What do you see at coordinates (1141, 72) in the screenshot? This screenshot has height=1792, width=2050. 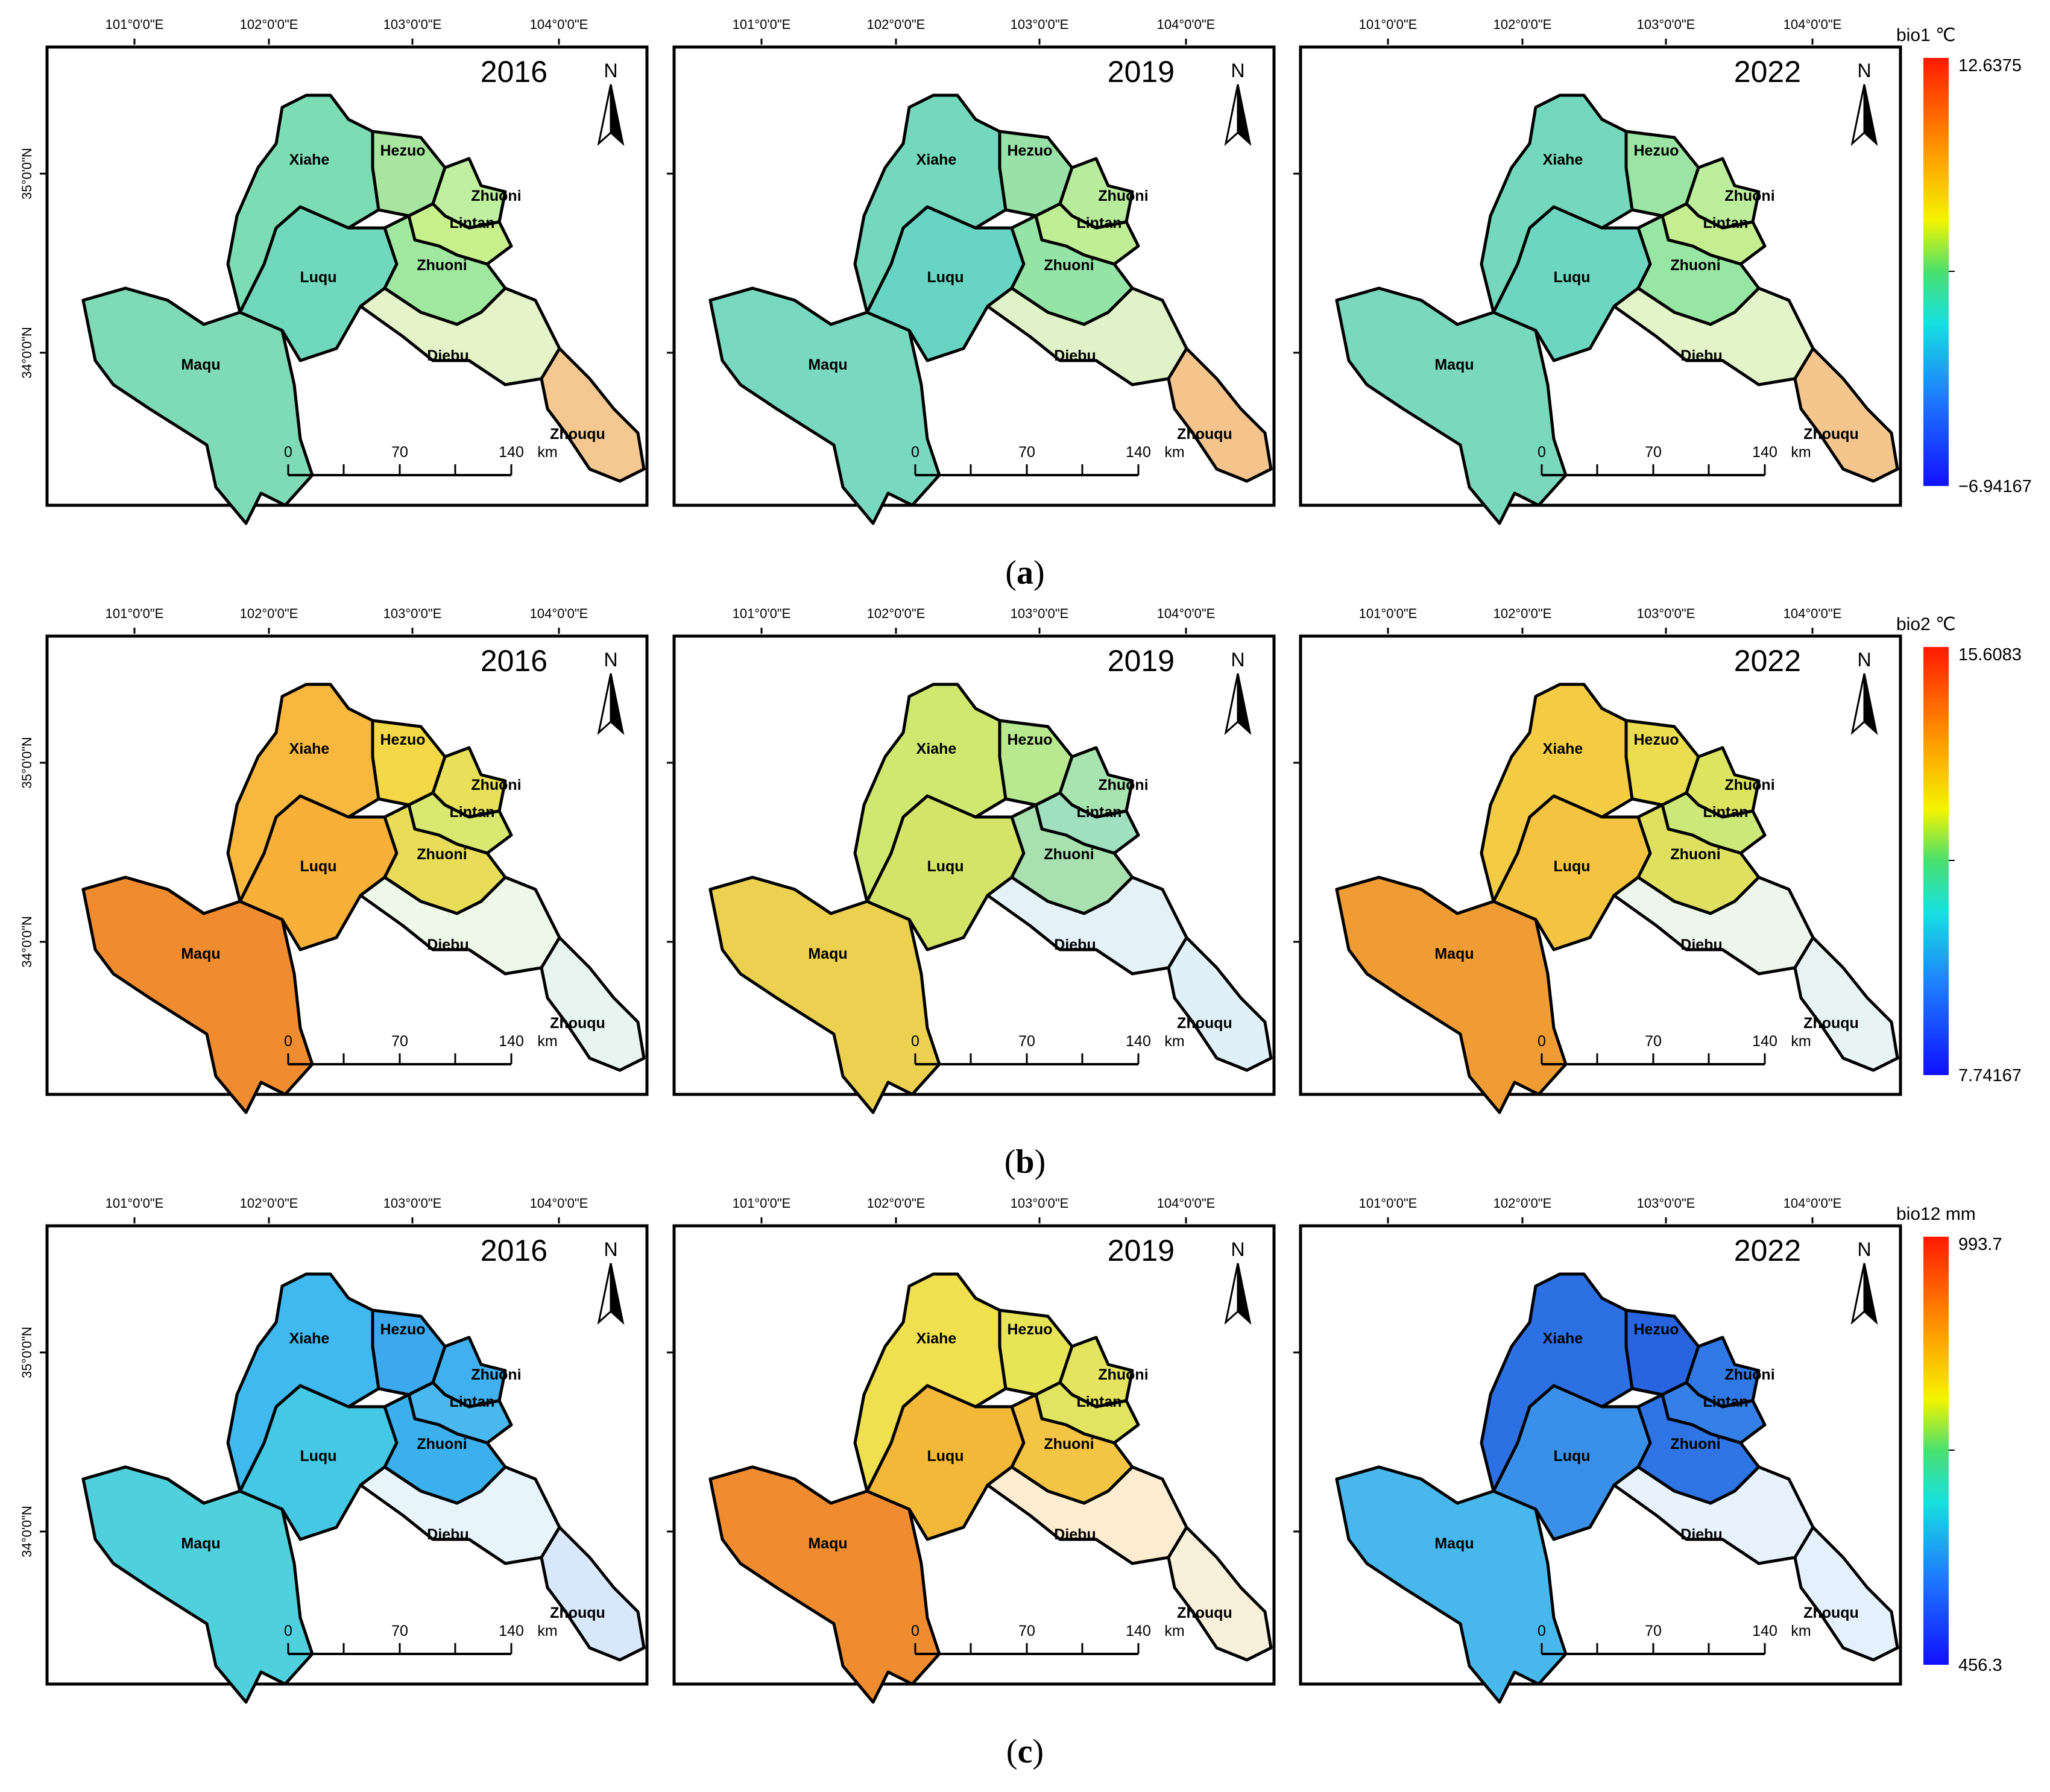 I see `year-label: 2019` at bounding box center [1141, 72].